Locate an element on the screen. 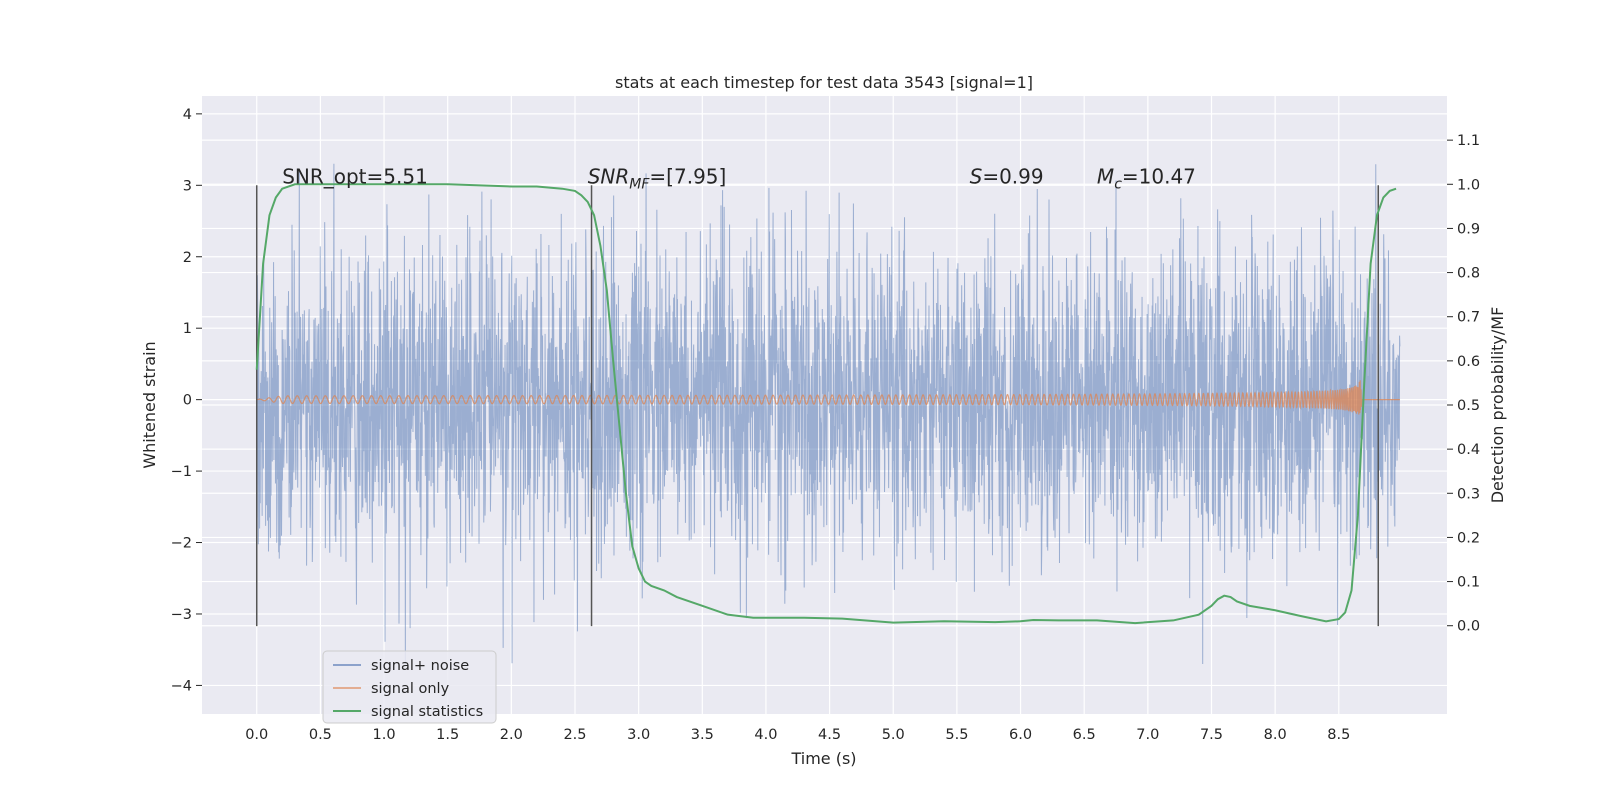 This screenshot has width=1600, height=804. y-tick-label-right: 0.4 is located at coordinates (1468, 450).